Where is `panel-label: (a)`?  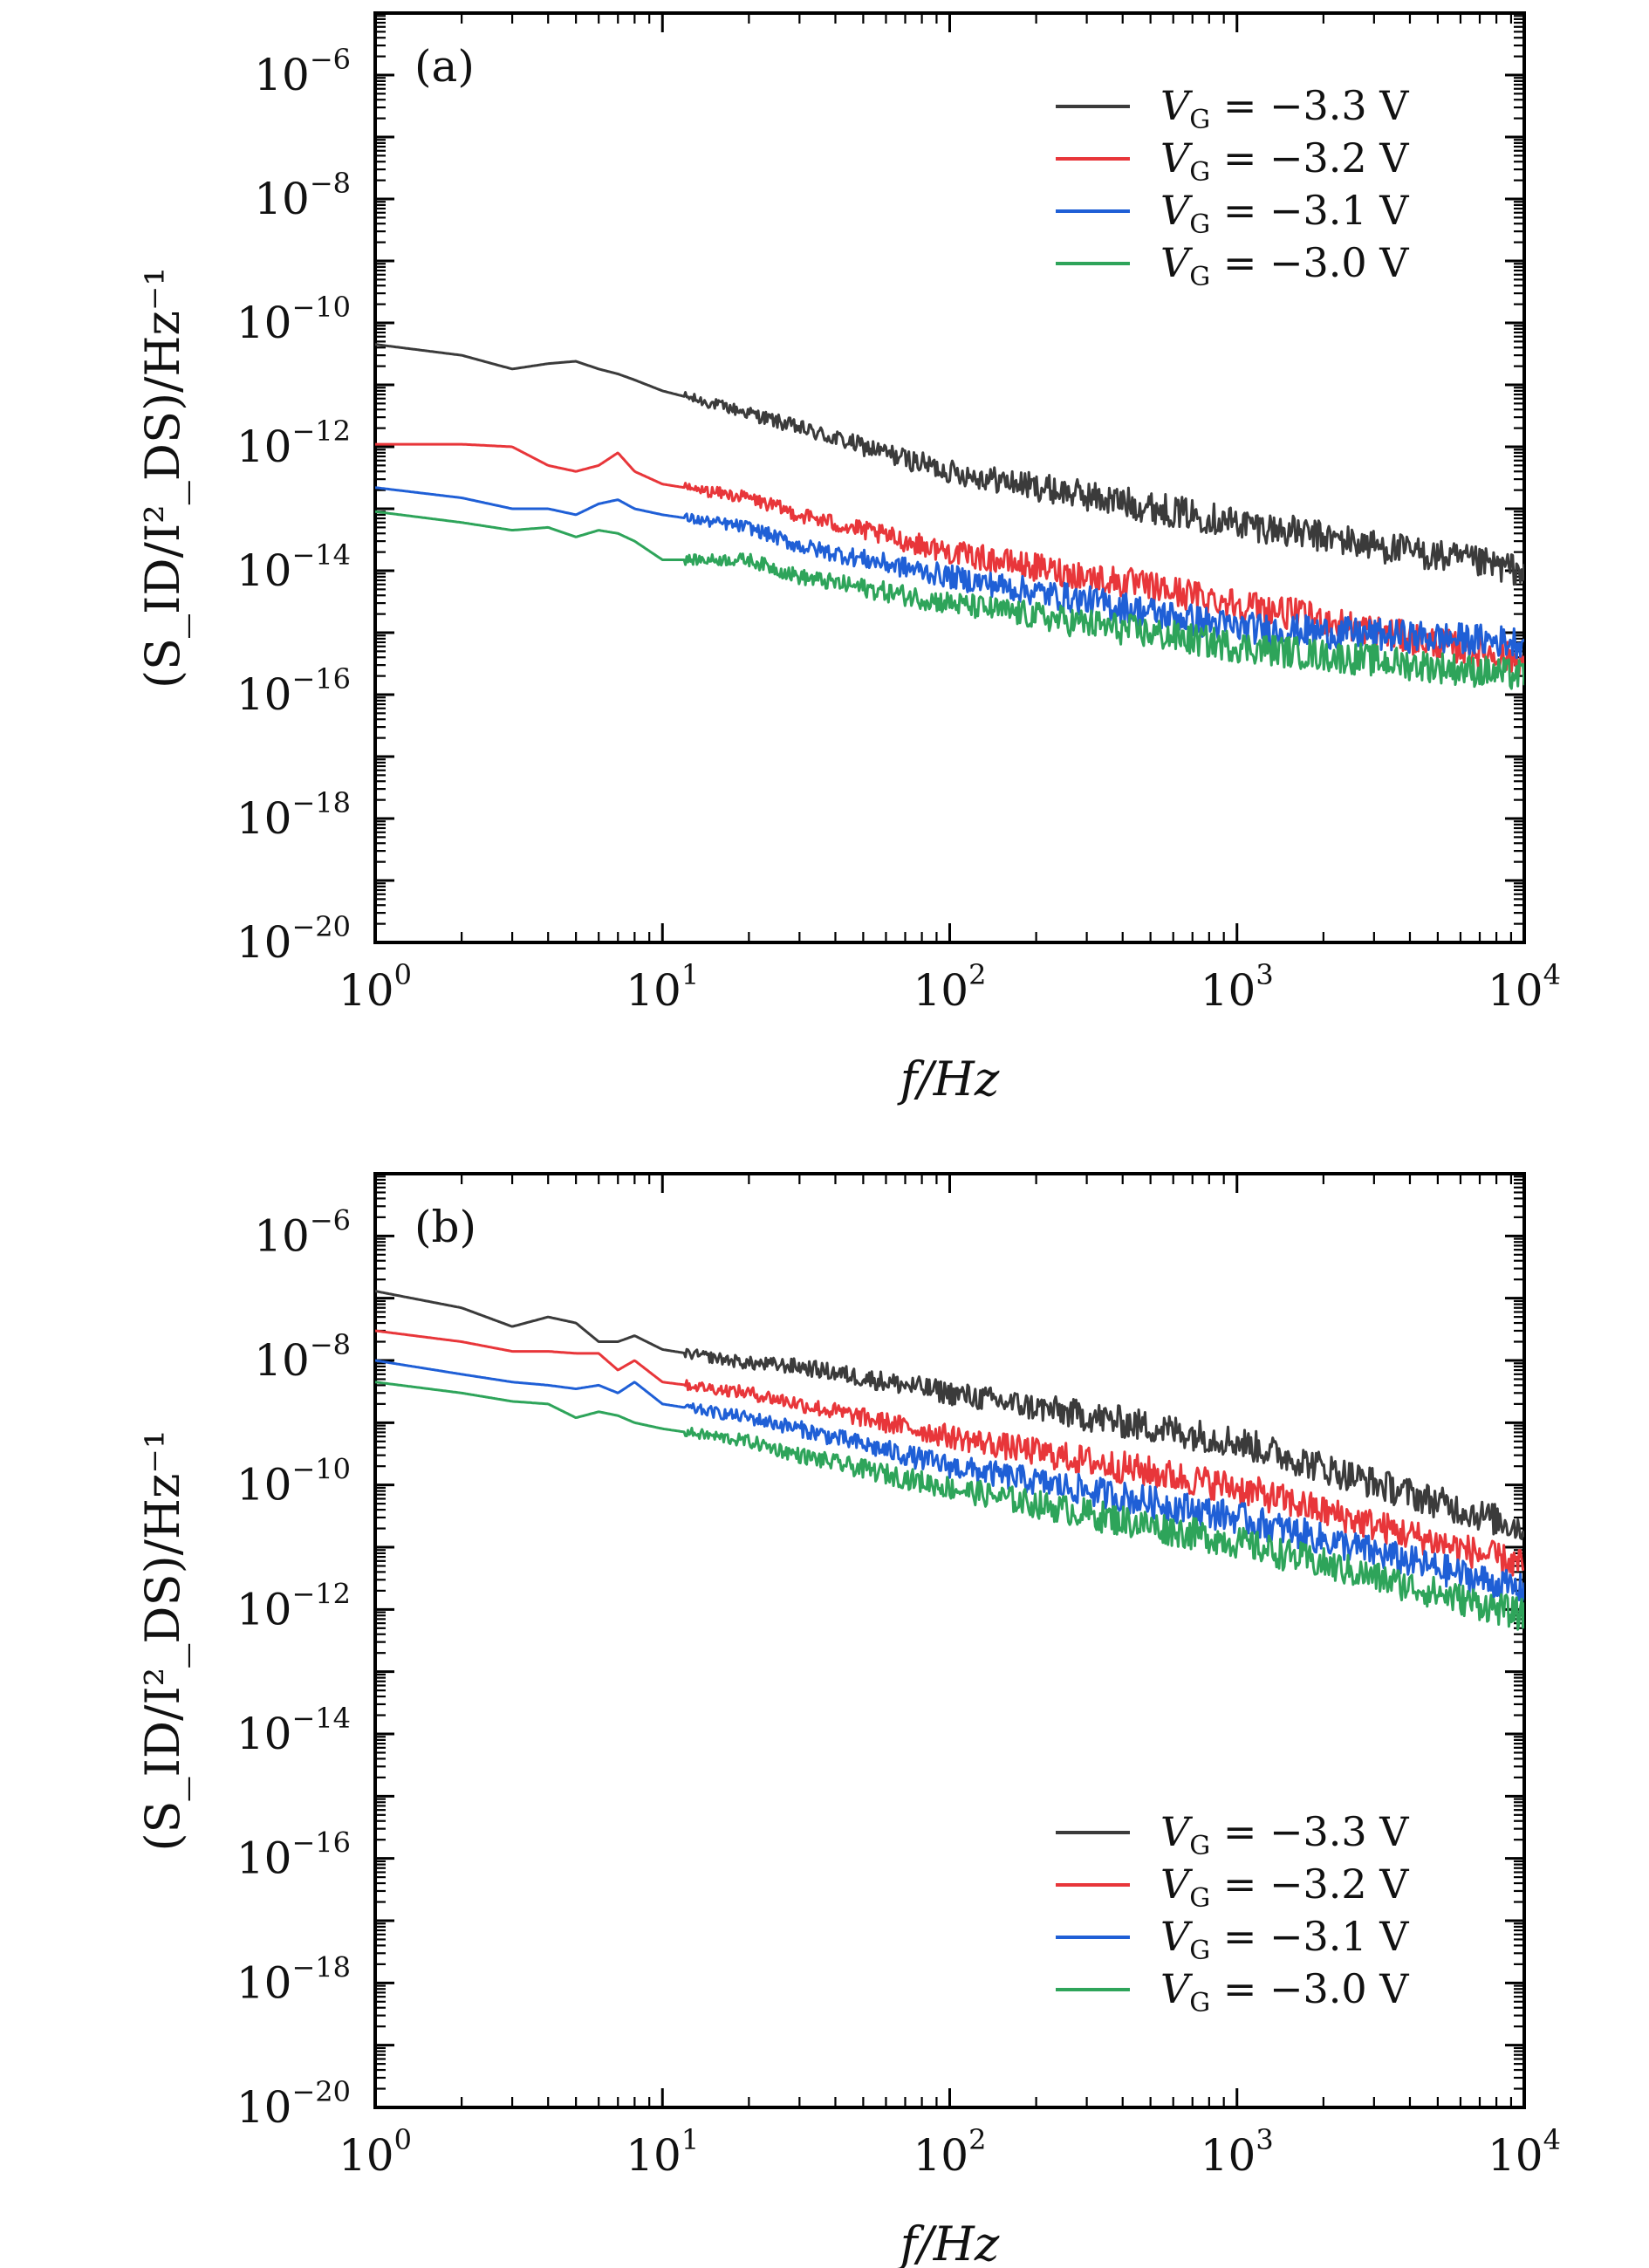 panel-label: (a) is located at coordinates (444, 66).